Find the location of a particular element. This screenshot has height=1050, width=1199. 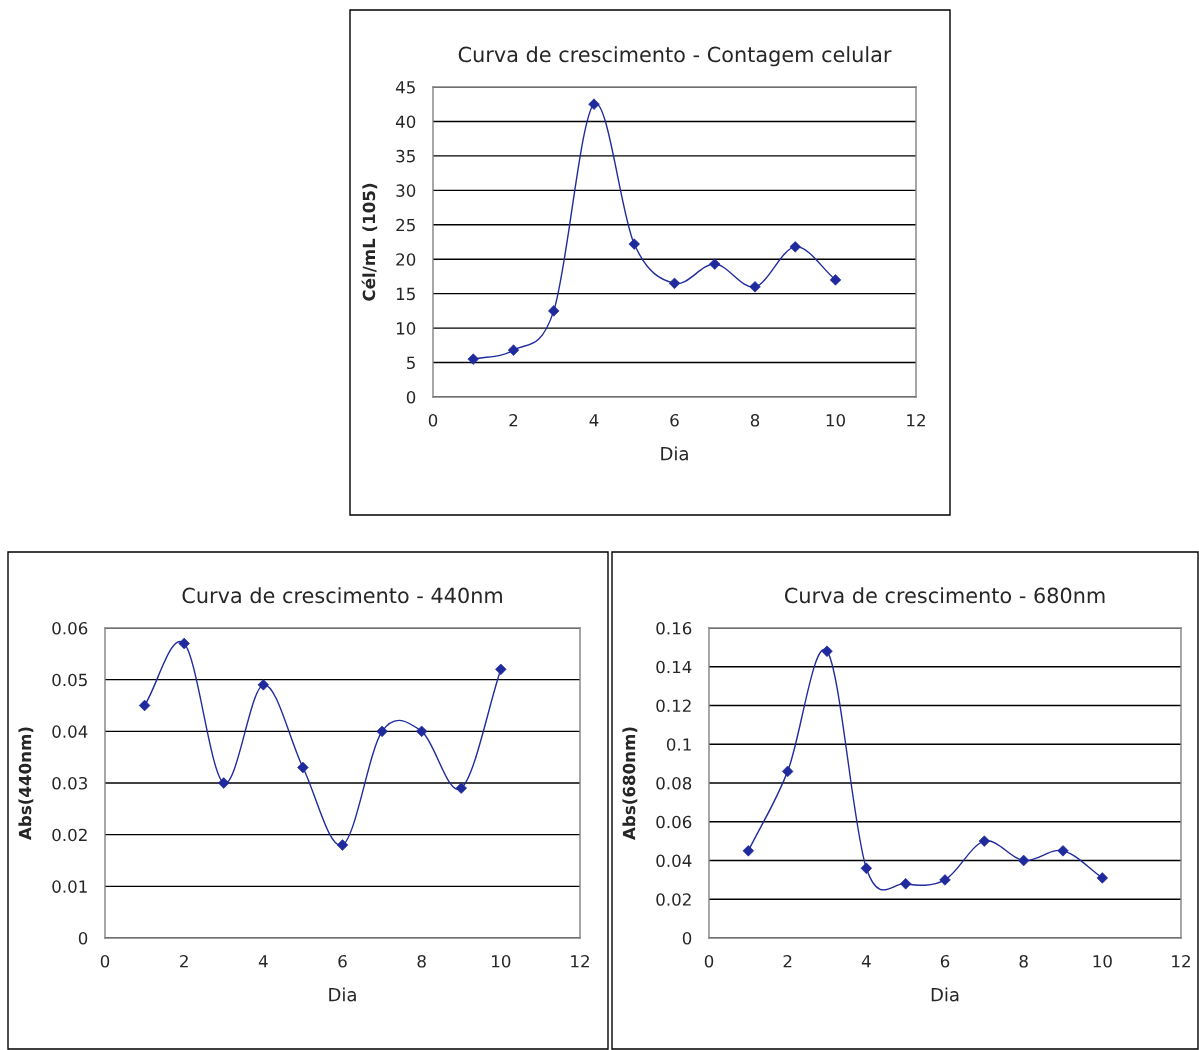

y-tick-label: 25 is located at coordinates (405, 225).